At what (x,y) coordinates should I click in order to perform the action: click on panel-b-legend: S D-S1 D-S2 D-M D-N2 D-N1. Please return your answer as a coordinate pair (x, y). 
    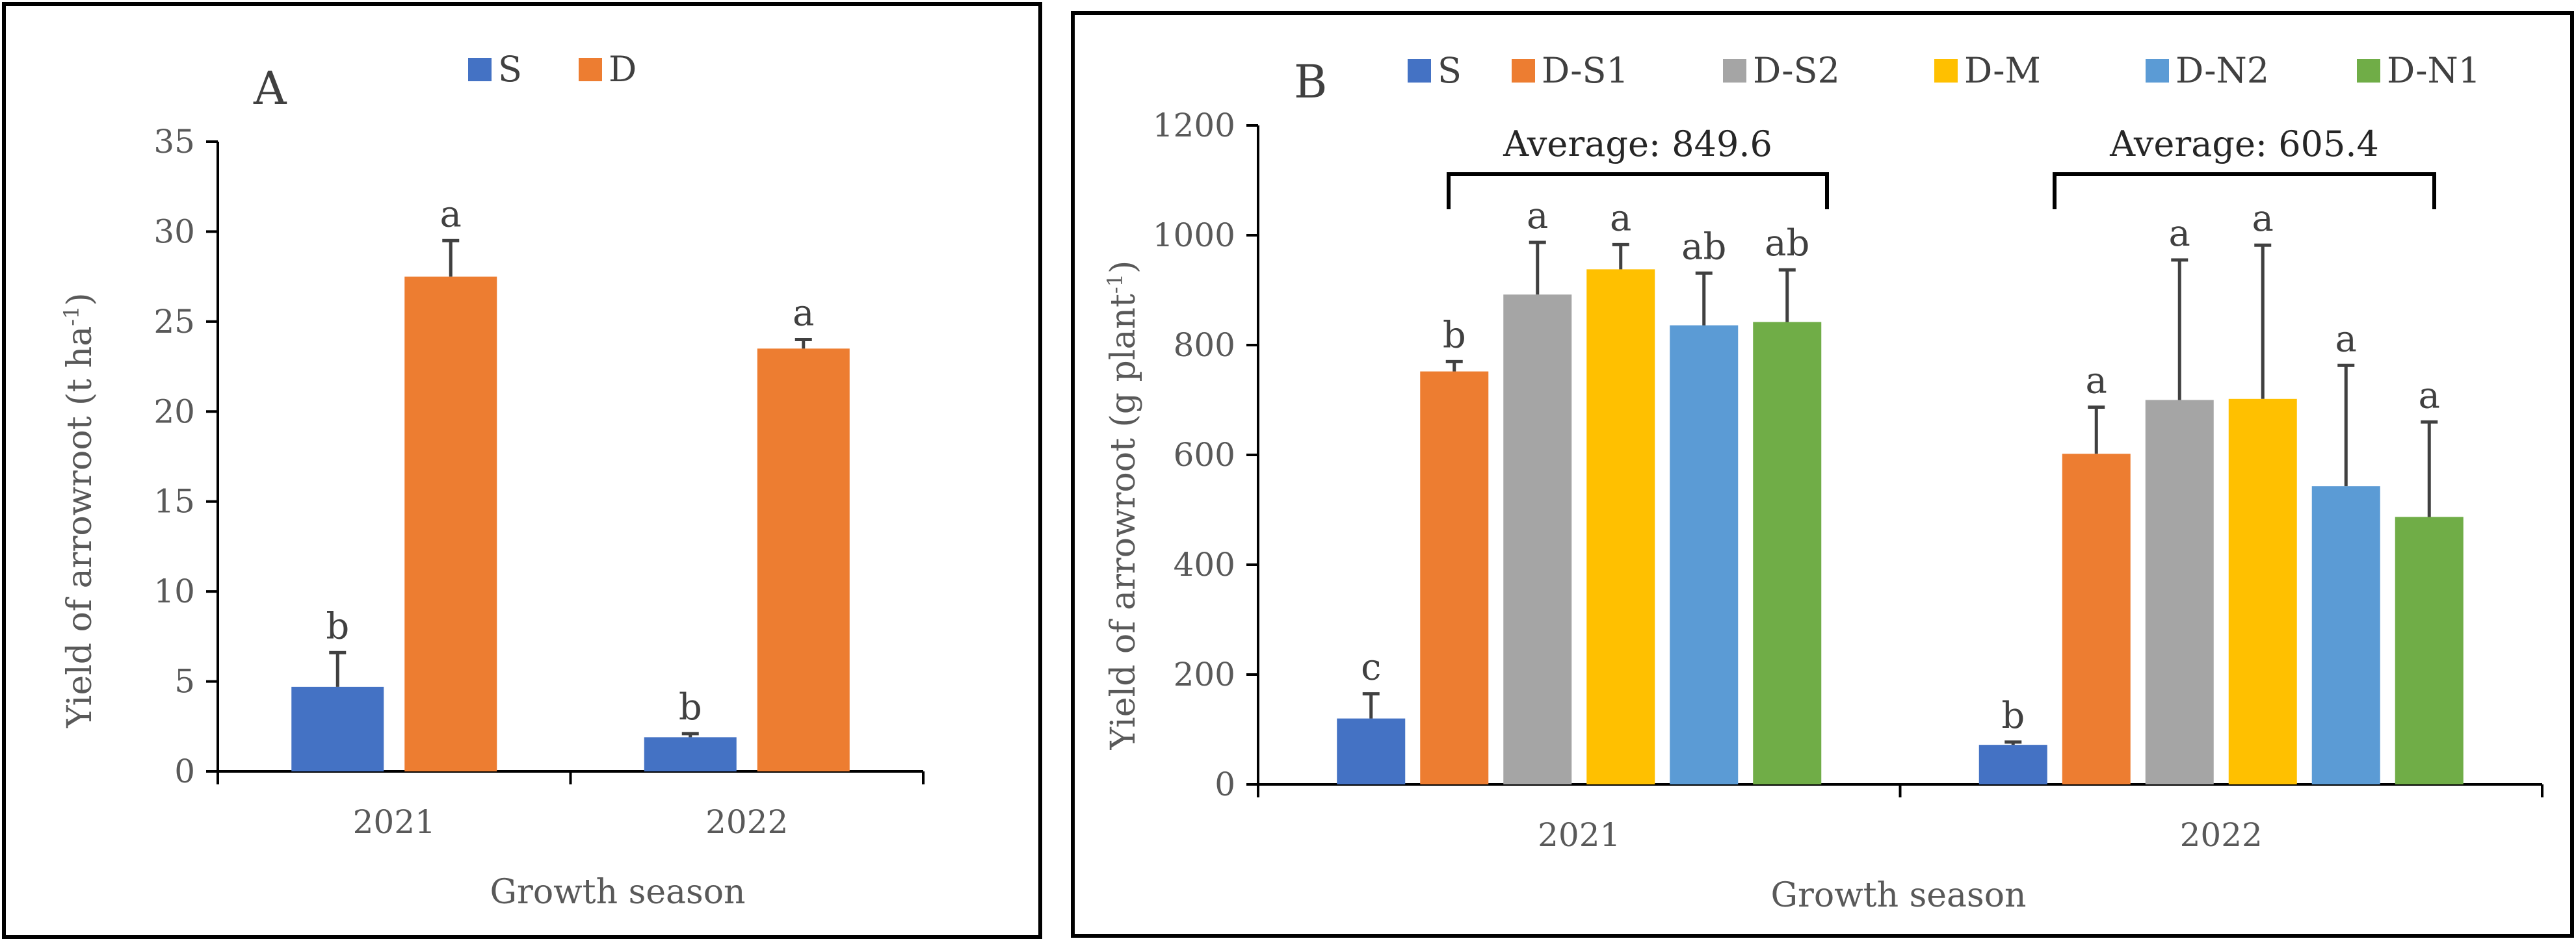
    Looking at the image, I should click on (1944, 70).